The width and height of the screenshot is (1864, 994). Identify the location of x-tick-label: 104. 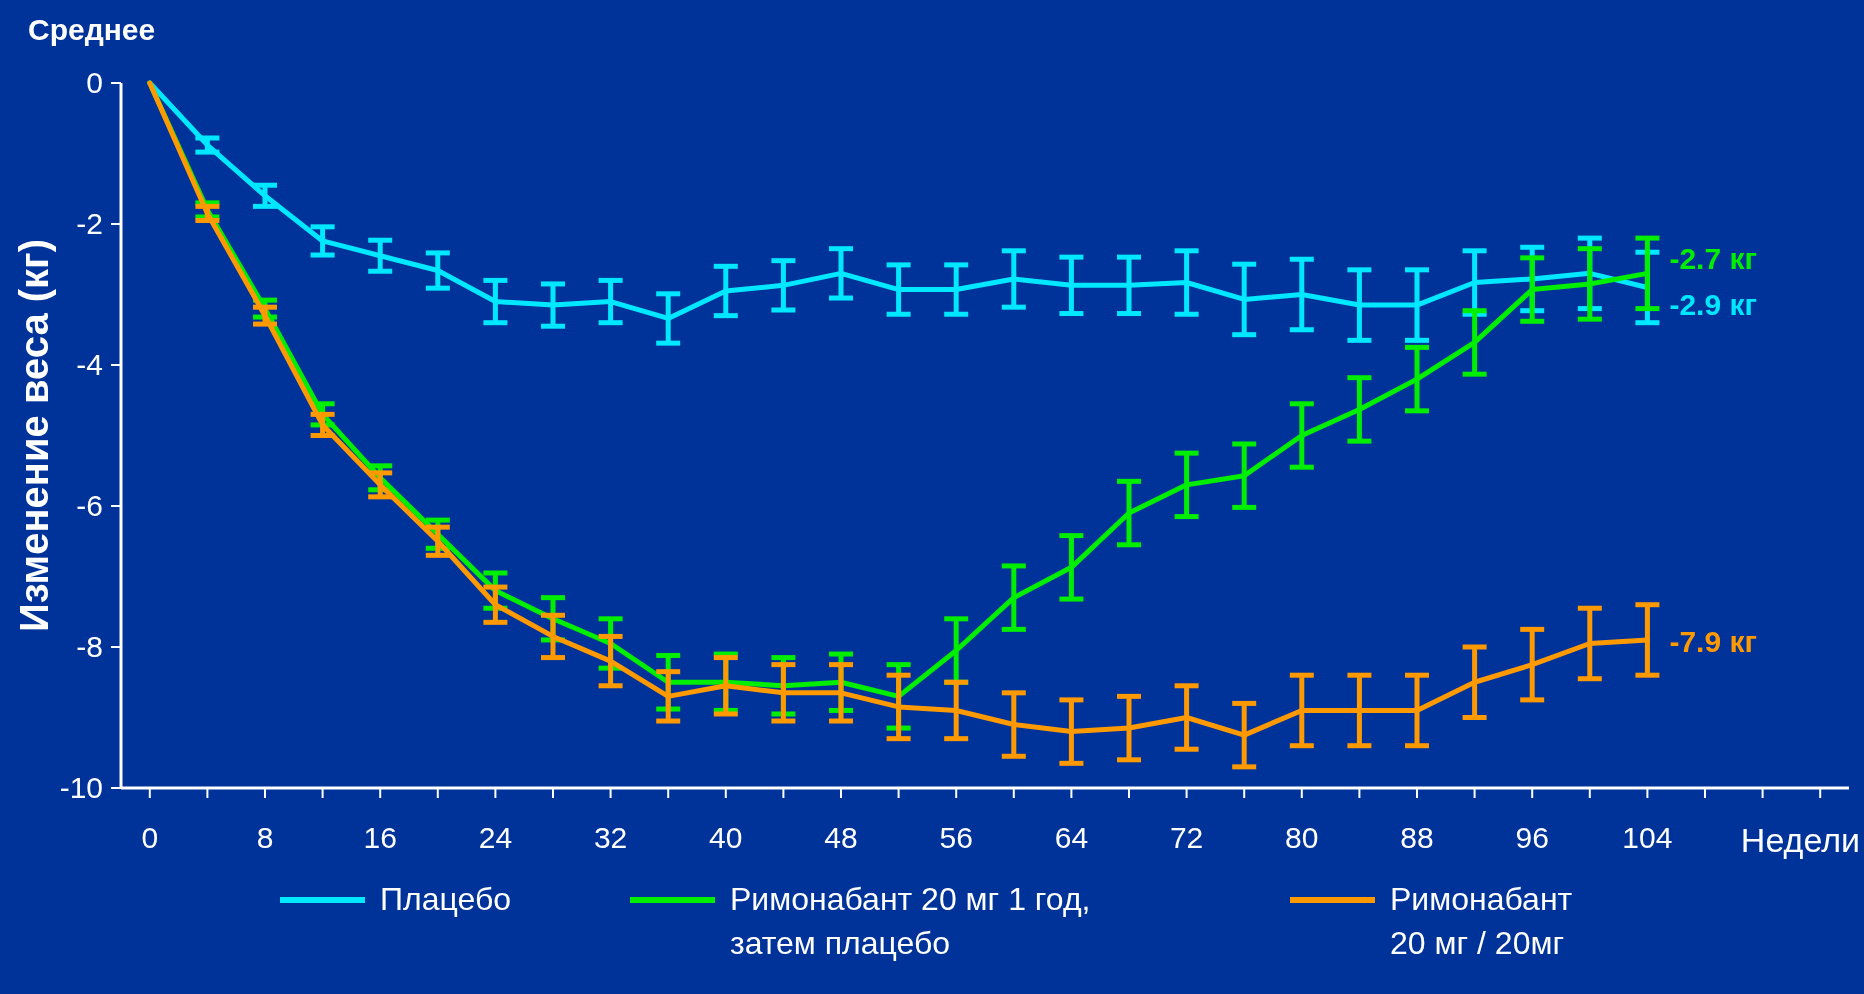
(1647, 837).